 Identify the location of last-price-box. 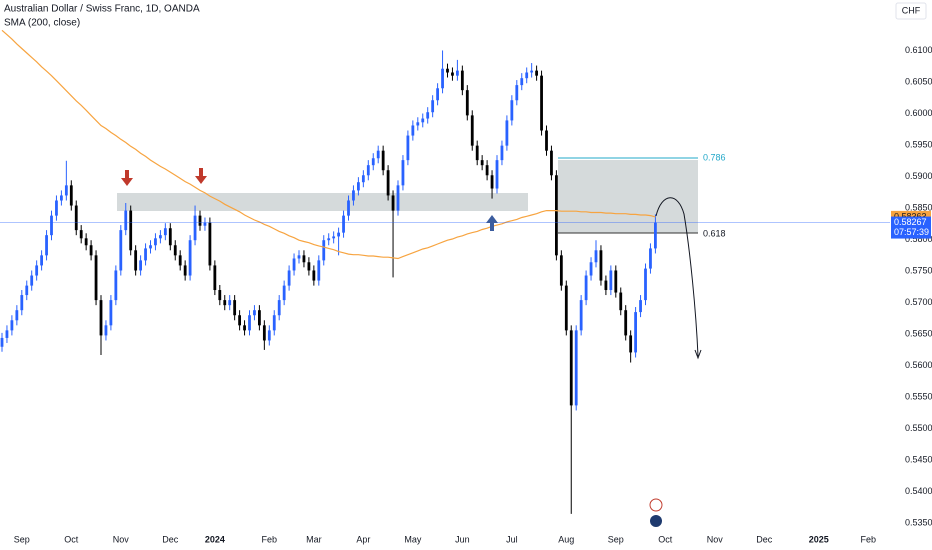
(911, 227).